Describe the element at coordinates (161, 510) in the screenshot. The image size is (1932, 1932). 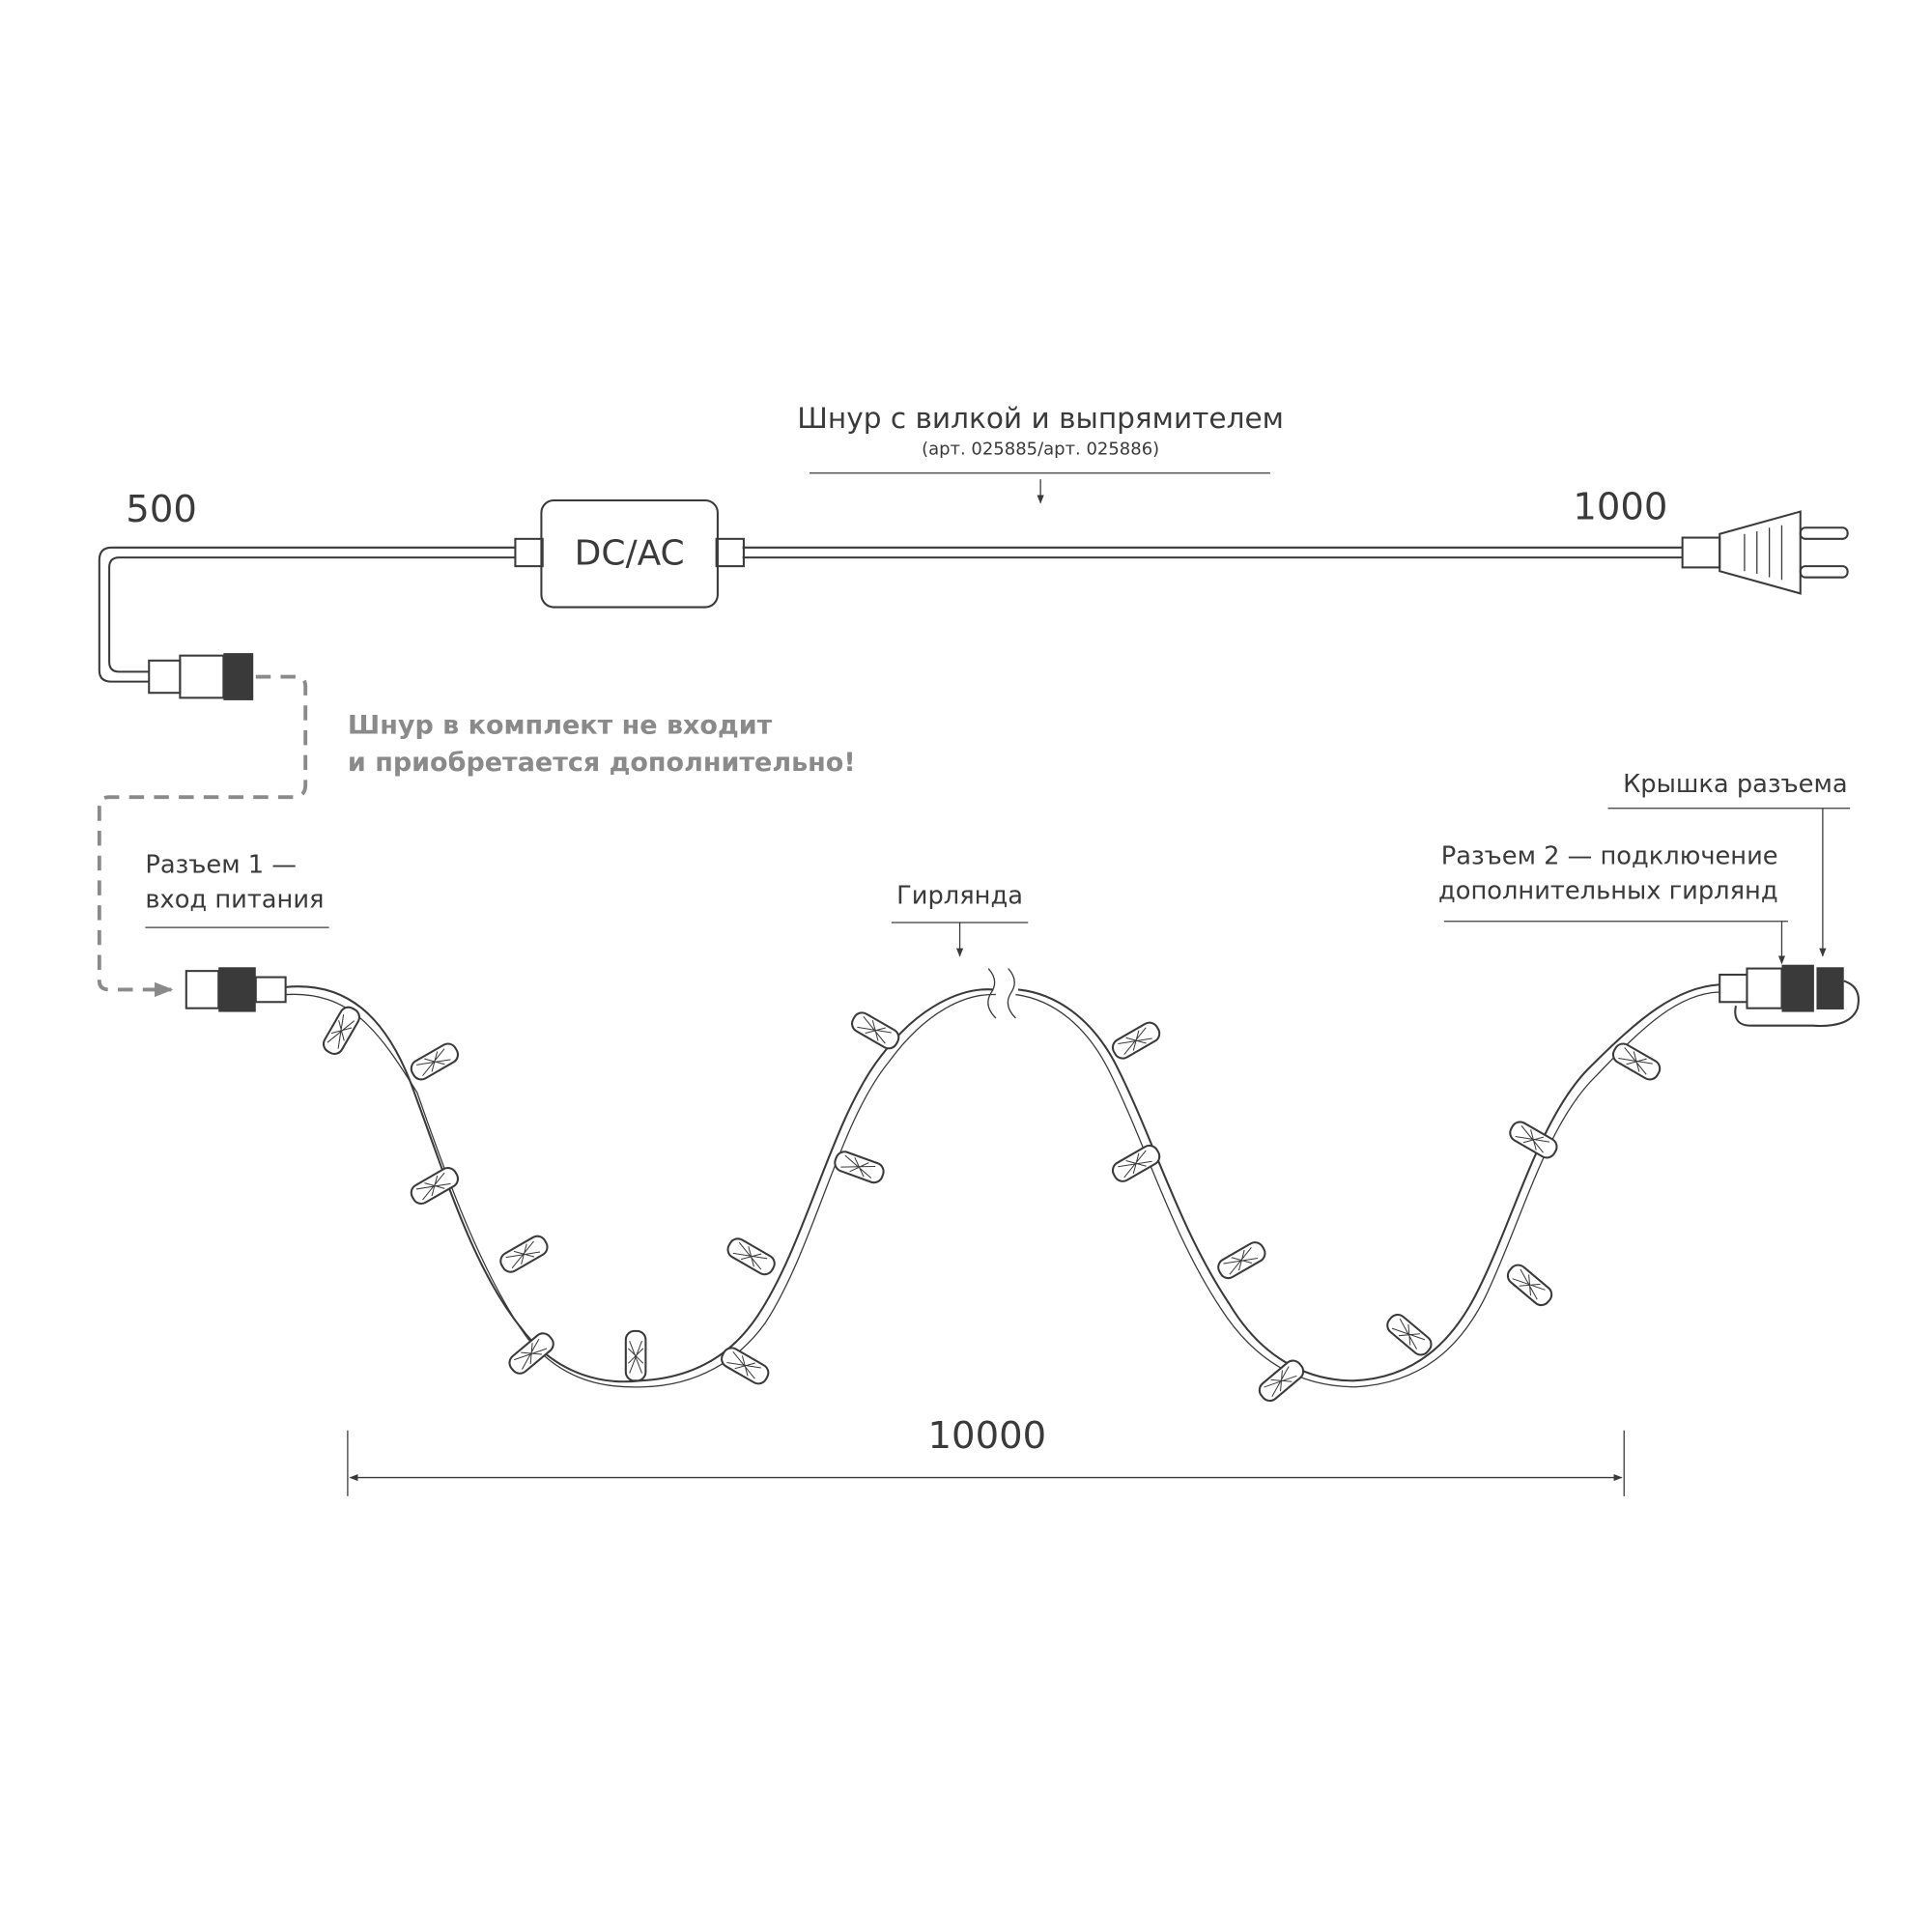
I see `length-label: 500` at that location.